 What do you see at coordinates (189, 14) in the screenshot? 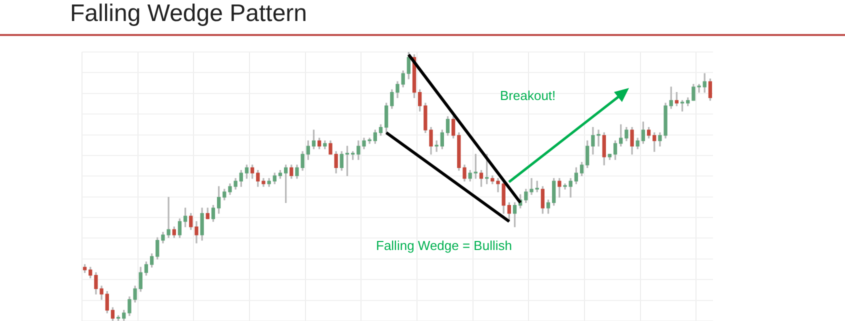
I see `chart-title: Falling Wedge Pattern` at bounding box center [189, 14].